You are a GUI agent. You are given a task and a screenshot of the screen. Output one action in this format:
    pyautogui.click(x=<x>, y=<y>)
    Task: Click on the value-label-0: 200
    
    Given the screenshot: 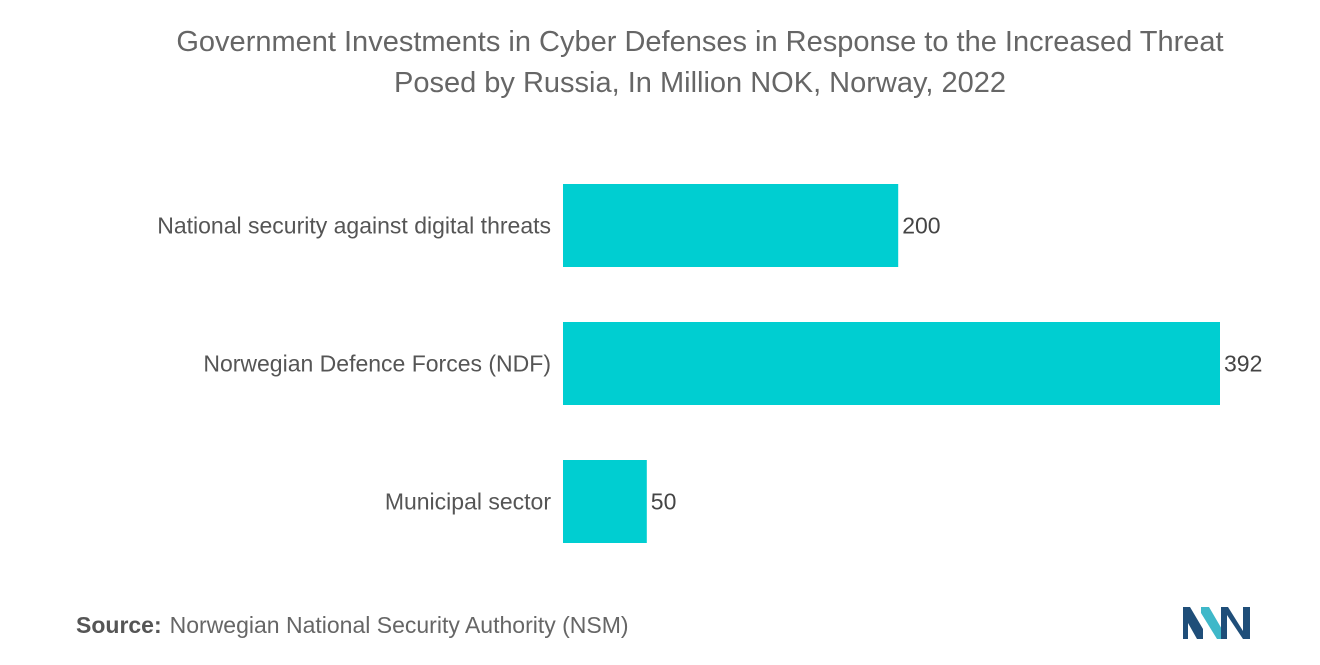 What is the action you would take?
    pyautogui.click(x=921, y=226)
    